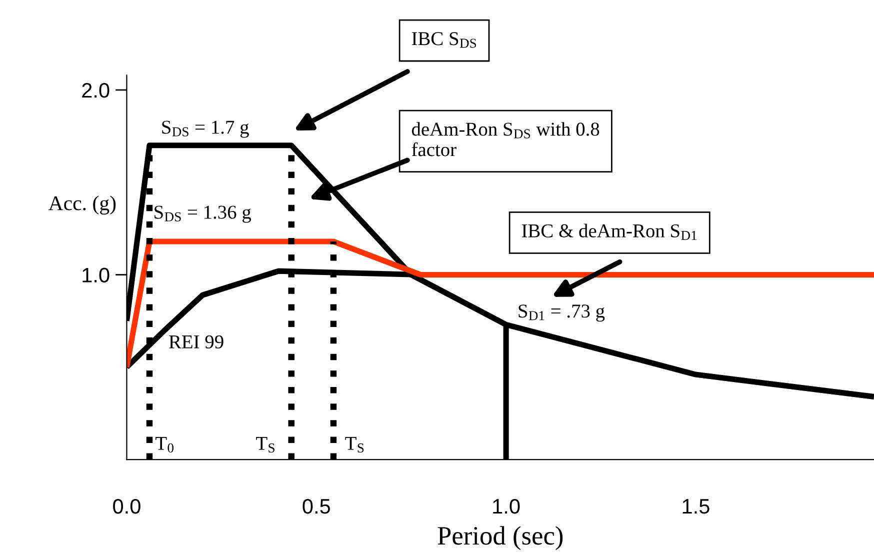  Describe the element at coordinates (316, 506) in the screenshot. I see `x-tick-label: 0.5` at that location.